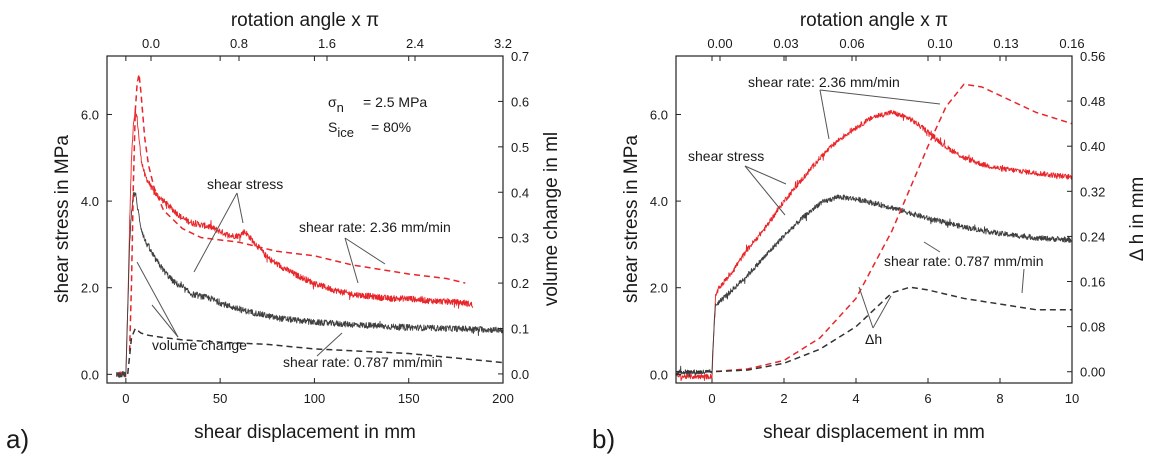  Describe the element at coordinates (1092, 372) in the screenshot. I see `y2-tick-label: 0.00` at that location.